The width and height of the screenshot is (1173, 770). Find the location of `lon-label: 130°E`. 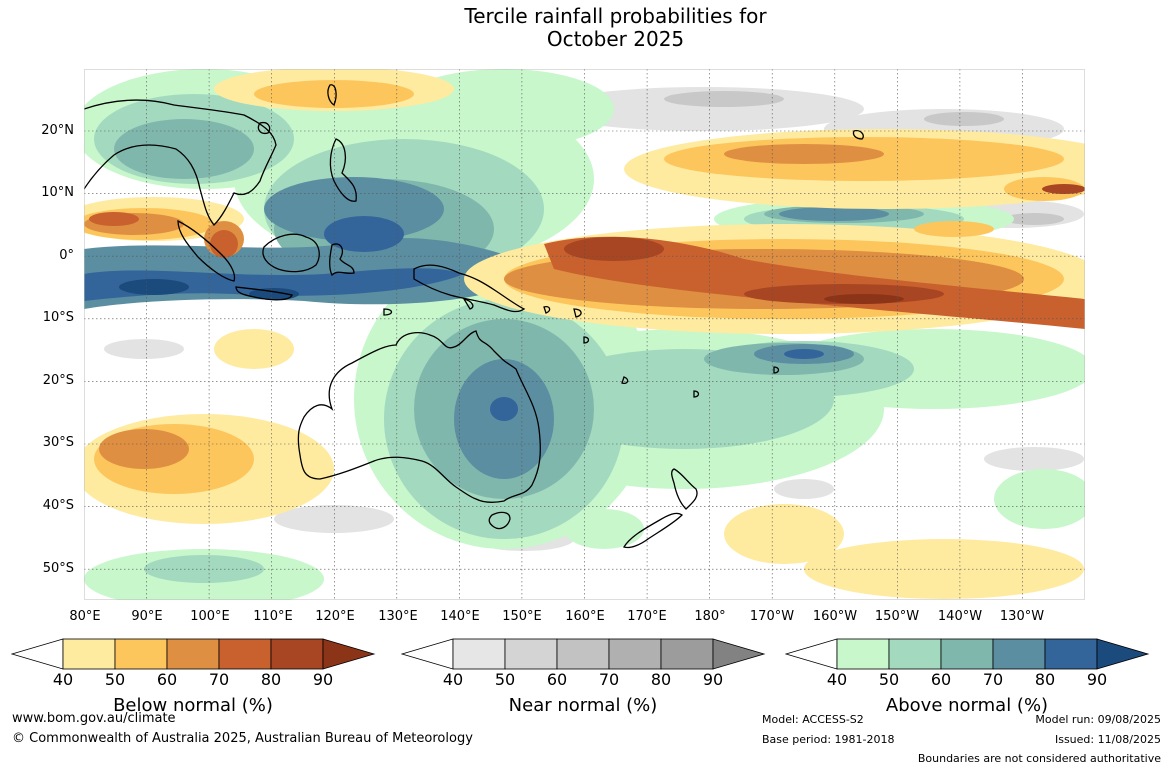

lon-label: 130°E is located at coordinates (398, 616).